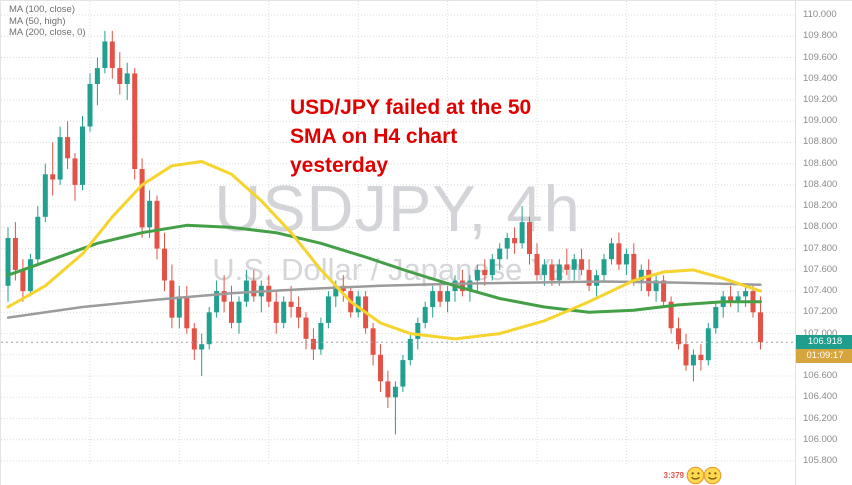 The width and height of the screenshot is (852, 485). I want to click on annotation-line-1: USD/JPY failed at the 50, so click(411, 107).